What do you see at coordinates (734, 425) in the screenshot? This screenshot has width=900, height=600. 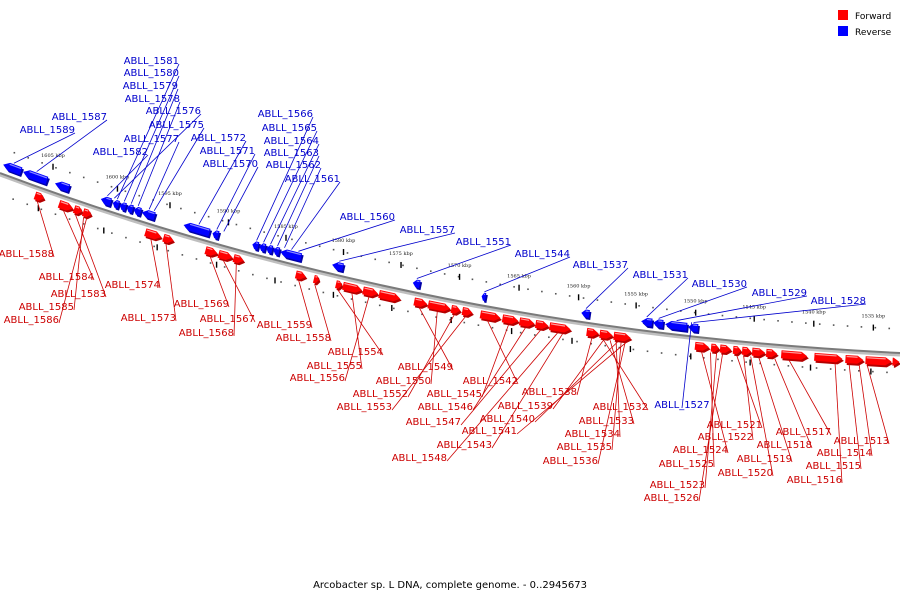 I see `gene-label: ABLL_1521` at bounding box center [734, 425].